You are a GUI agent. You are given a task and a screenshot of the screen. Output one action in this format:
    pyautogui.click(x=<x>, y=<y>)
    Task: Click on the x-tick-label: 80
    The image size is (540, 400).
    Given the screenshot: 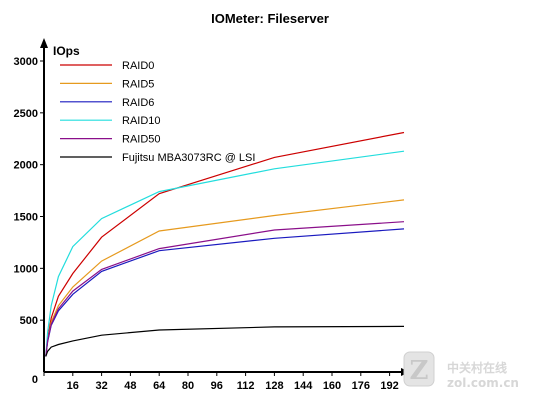 What is the action you would take?
    pyautogui.click(x=188, y=386)
    